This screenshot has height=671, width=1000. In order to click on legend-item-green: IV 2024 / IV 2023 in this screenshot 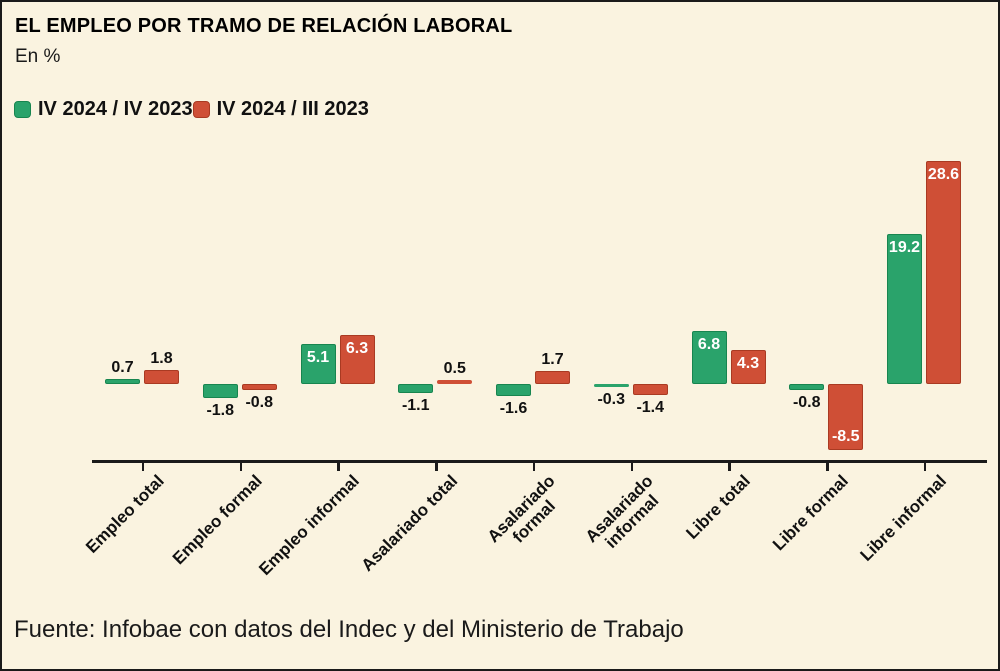, I will do `click(103, 109)`.